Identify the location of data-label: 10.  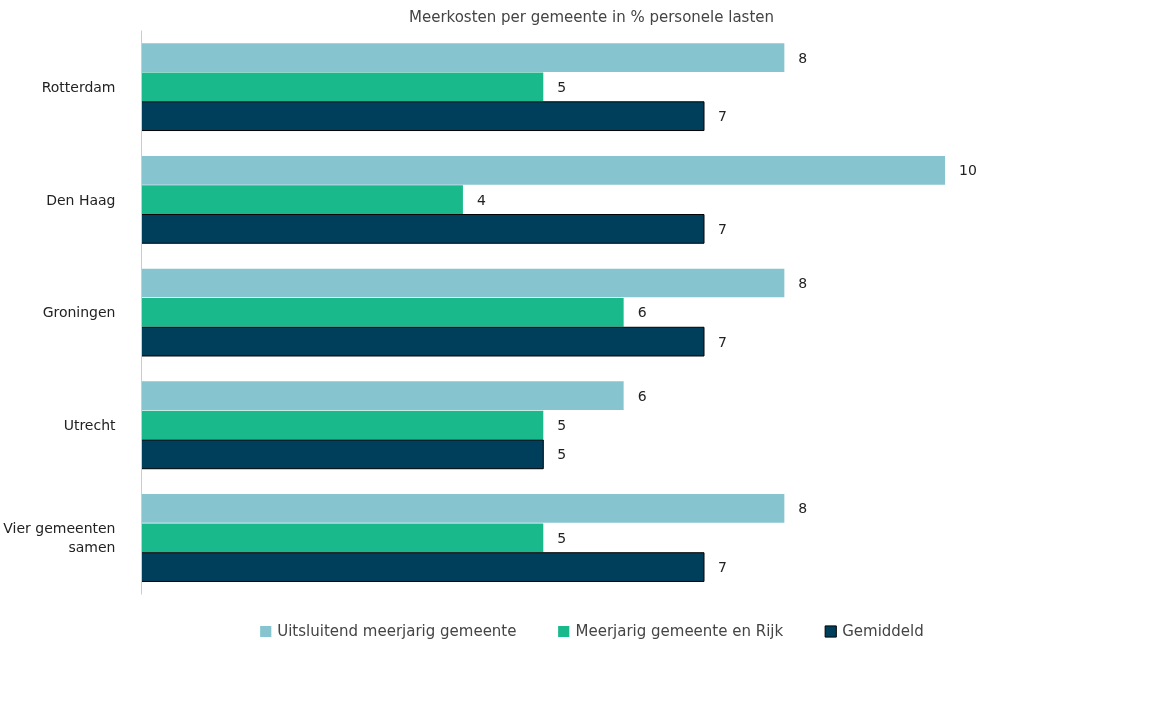
(968, 170).